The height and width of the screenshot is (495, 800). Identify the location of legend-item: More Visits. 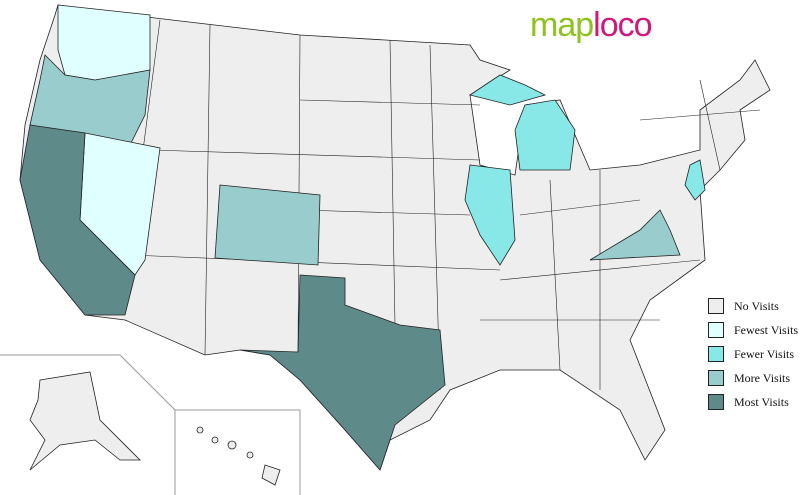
(753, 378).